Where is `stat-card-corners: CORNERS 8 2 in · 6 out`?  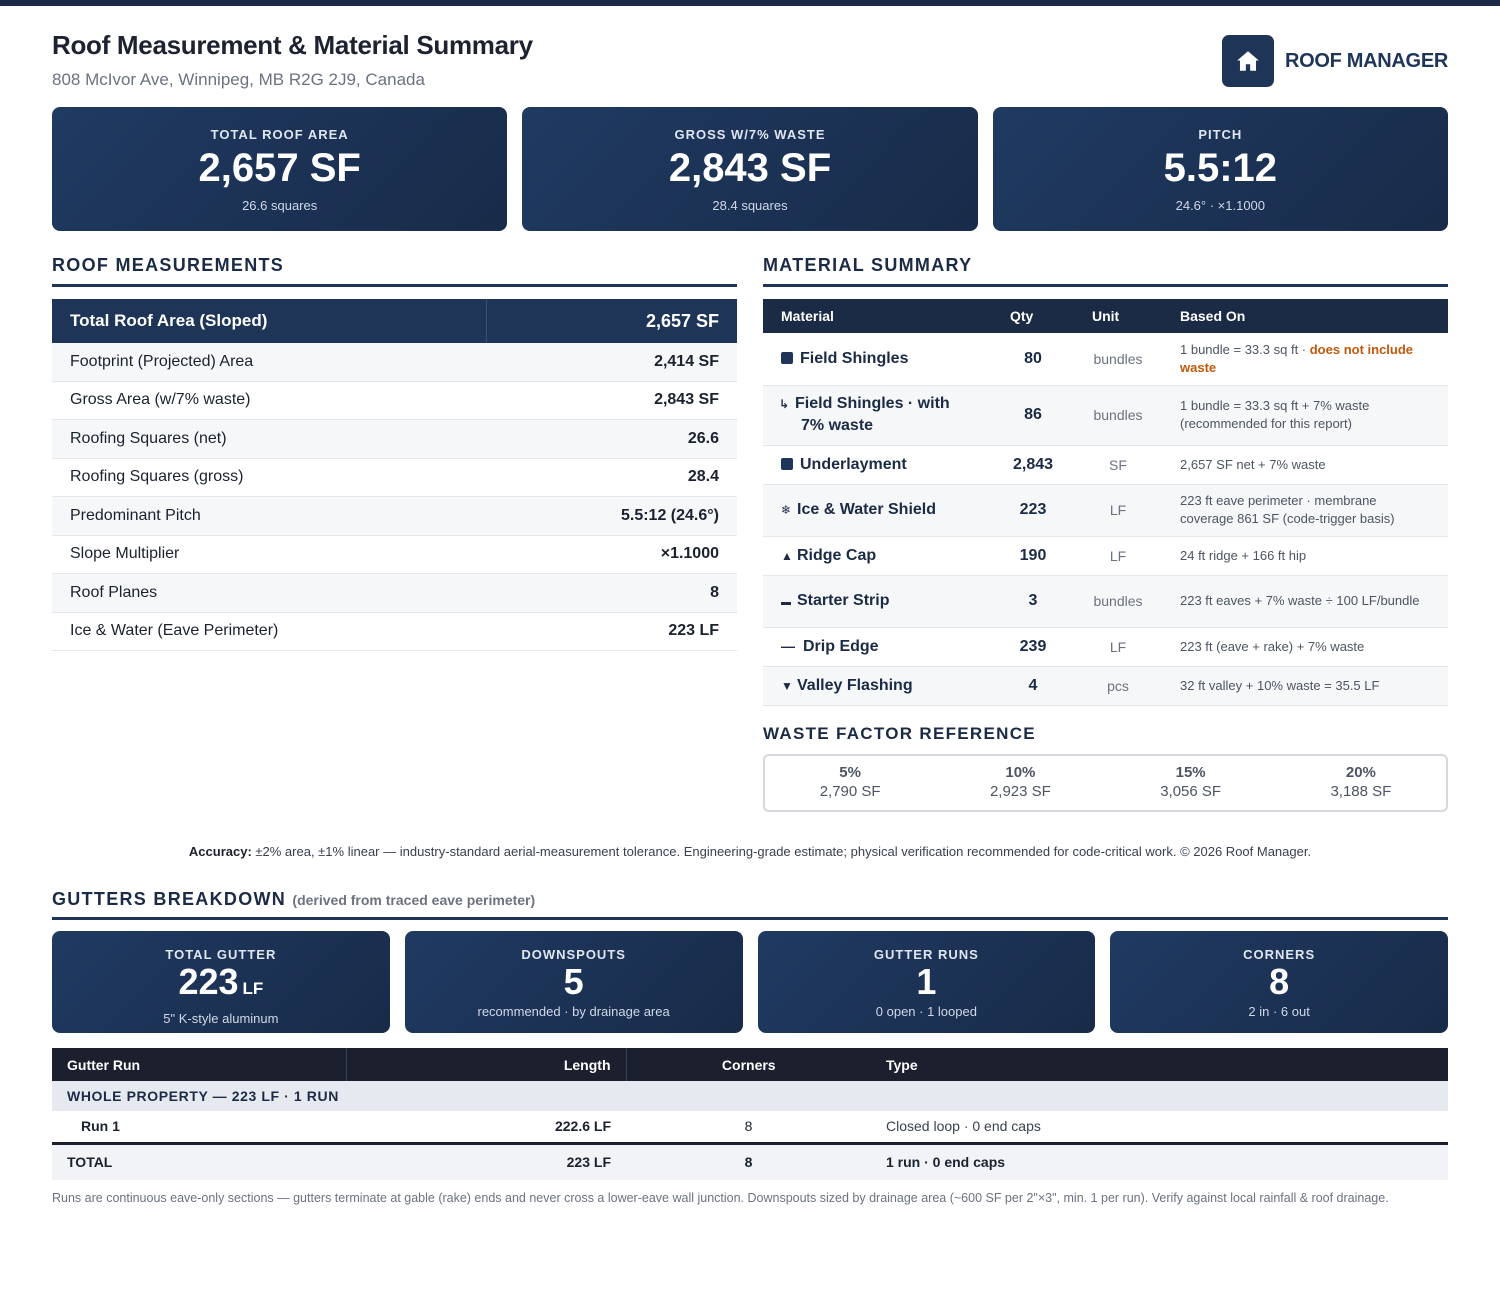 stat-card-corners: CORNERS 8 2 in · 6 out is located at coordinates (1279, 982).